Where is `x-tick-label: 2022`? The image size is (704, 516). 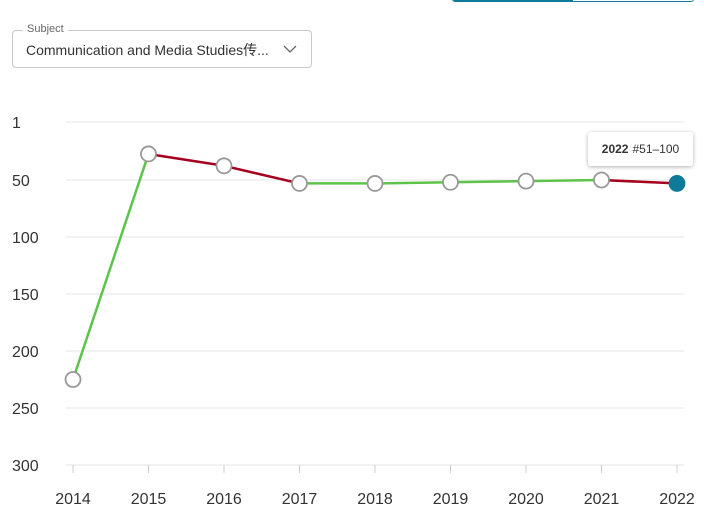
x-tick-label: 2022 is located at coordinates (677, 499).